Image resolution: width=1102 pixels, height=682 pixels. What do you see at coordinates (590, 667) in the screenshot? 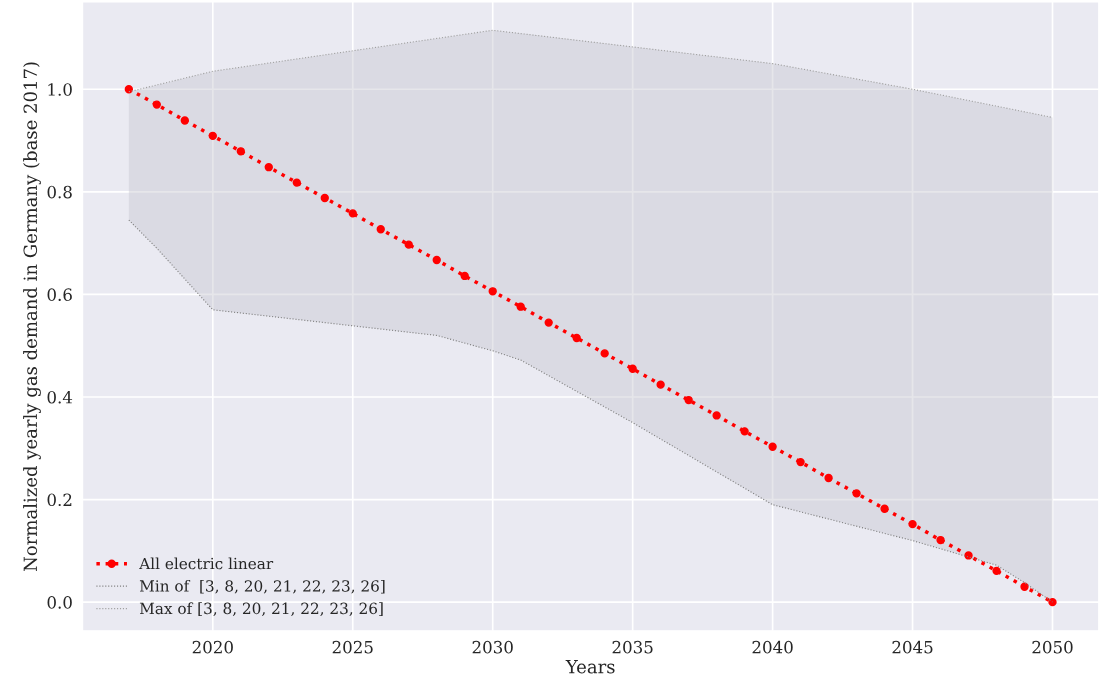
I see `x-axis-title: Years` at bounding box center [590, 667].